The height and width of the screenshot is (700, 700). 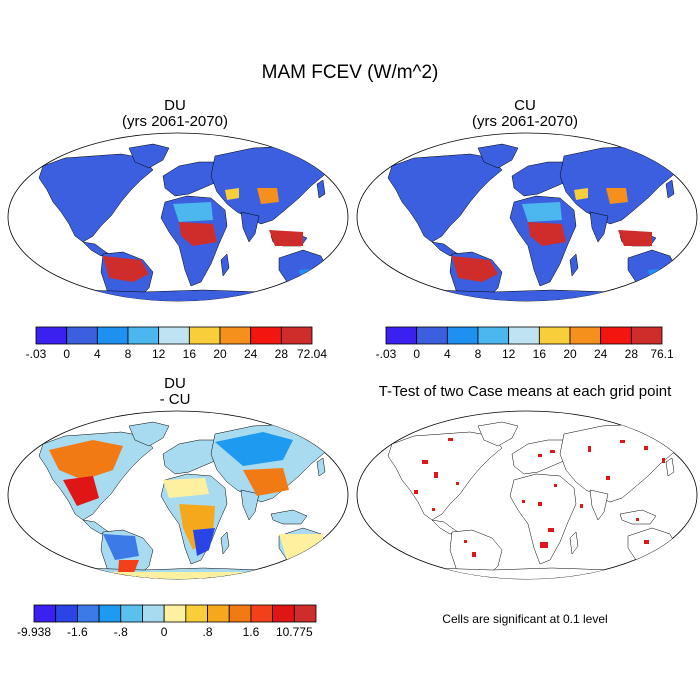 I want to click on du-colorbar-label: 4, so click(x=97, y=354).